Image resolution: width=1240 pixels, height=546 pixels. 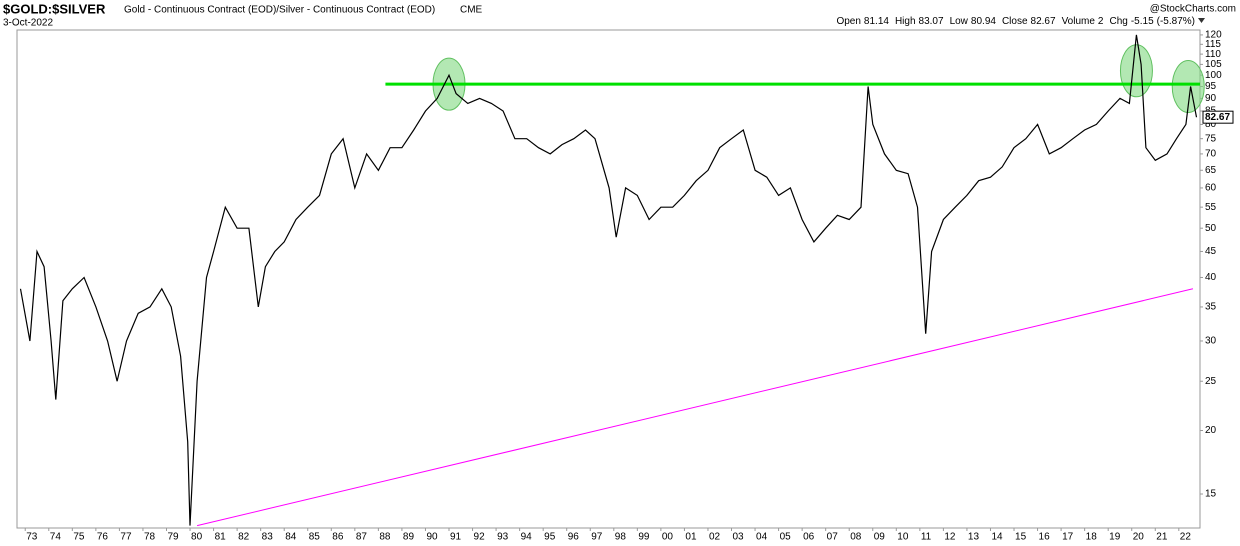 I want to click on x-tick-label: 76, so click(x=103, y=537).